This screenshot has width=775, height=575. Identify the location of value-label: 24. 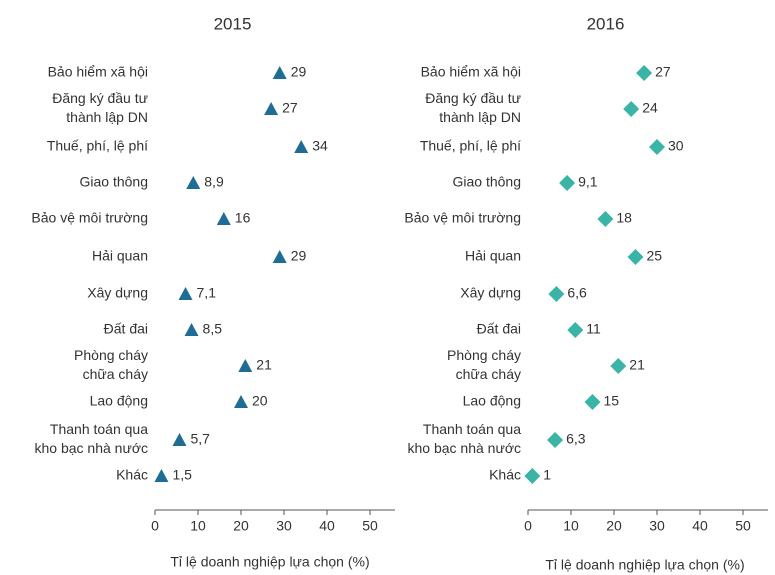
(650, 108).